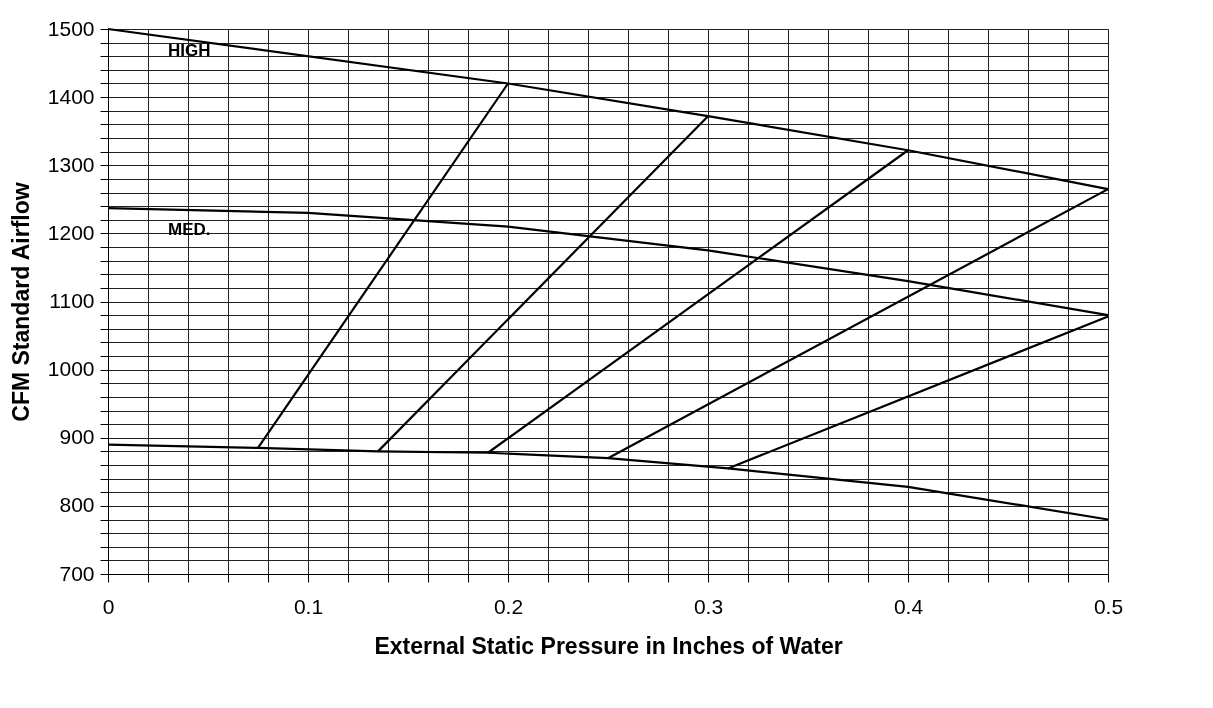 The width and height of the screenshot is (1213, 708). What do you see at coordinates (20, 302) in the screenshot?
I see `y-axis-title: CFM Standard Airflow` at bounding box center [20, 302].